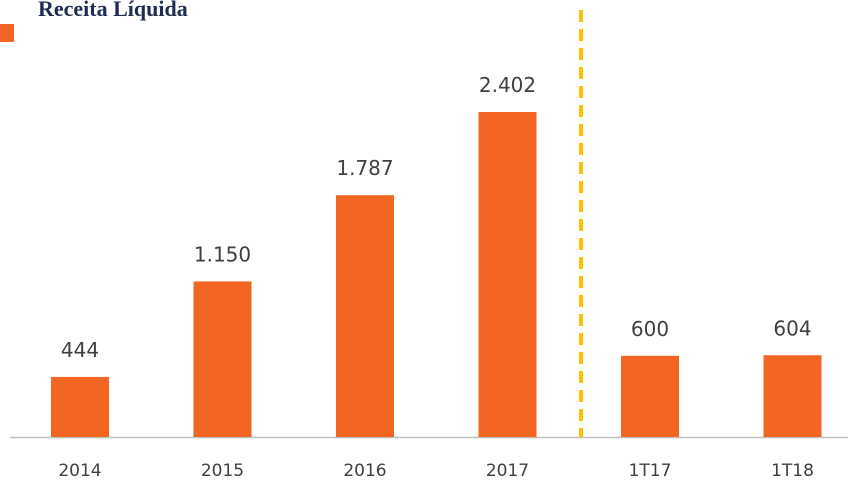  What do you see at coordinates (79, 471) in the screenshot?
I see `x-tick-label: 2014` at bounding box center [79, 471].